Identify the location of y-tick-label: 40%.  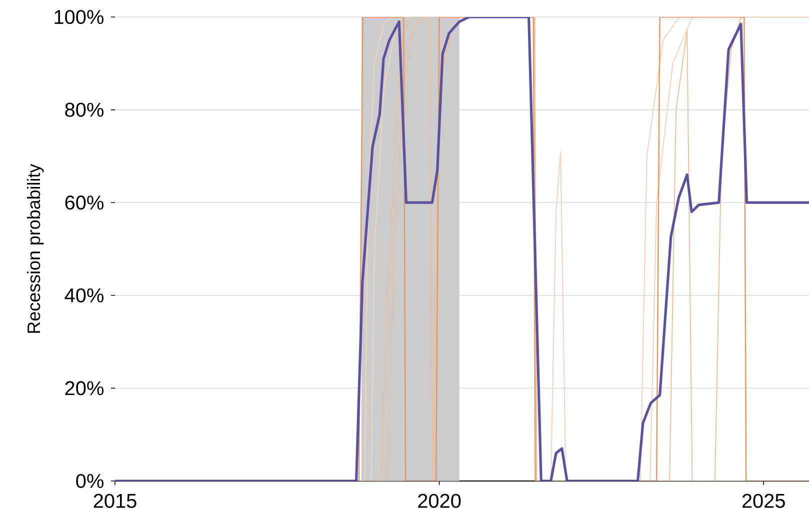
(84, 295).